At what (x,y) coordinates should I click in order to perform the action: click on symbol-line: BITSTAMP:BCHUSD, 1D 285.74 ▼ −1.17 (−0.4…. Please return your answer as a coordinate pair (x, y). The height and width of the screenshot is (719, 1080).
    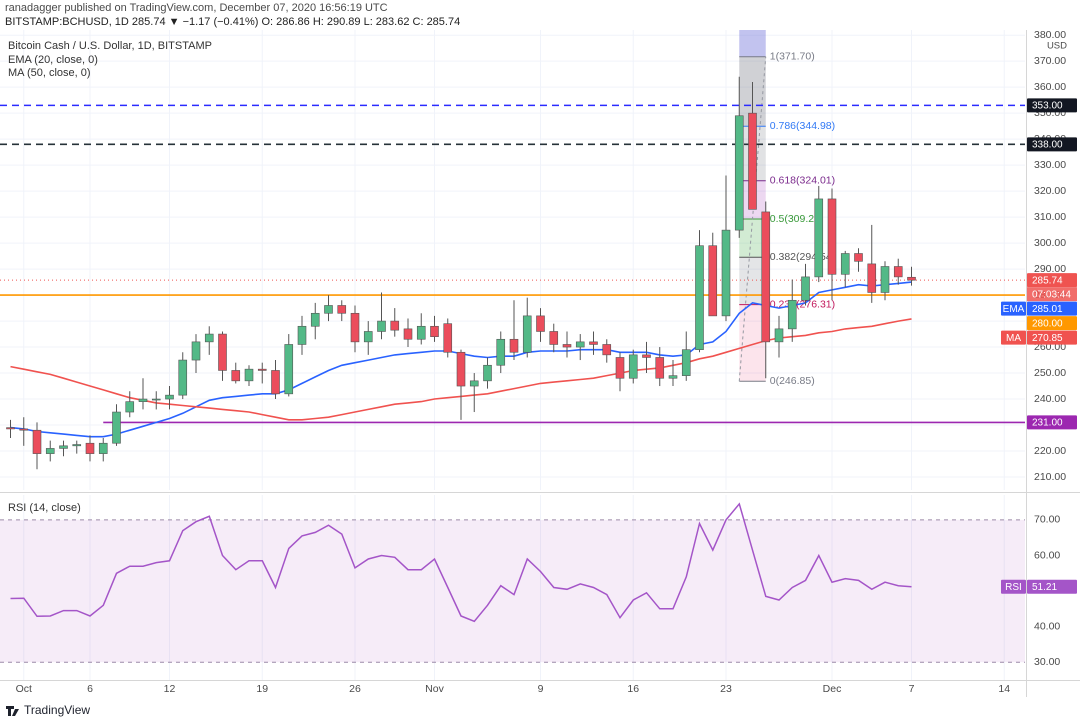
    Looking at the image, I should click on (232, 22).